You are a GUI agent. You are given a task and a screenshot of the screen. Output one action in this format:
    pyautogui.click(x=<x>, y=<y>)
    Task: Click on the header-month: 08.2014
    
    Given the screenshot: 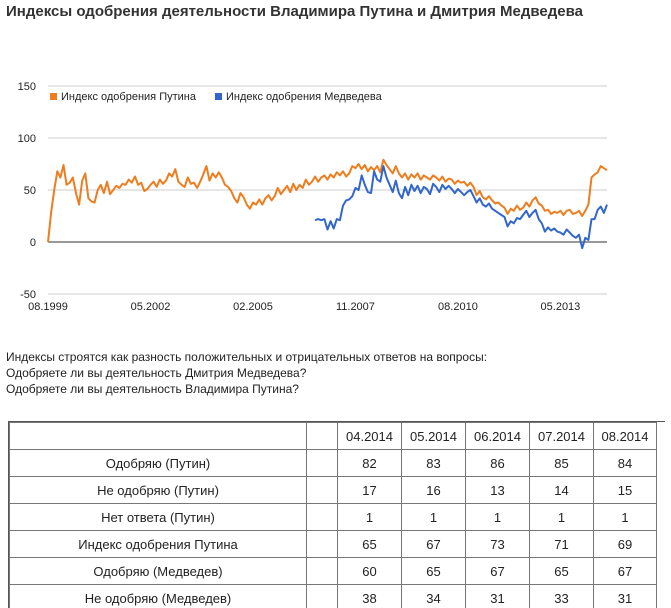 What is the action you would take?
    pyautogui.click(x=625, y=436)
    